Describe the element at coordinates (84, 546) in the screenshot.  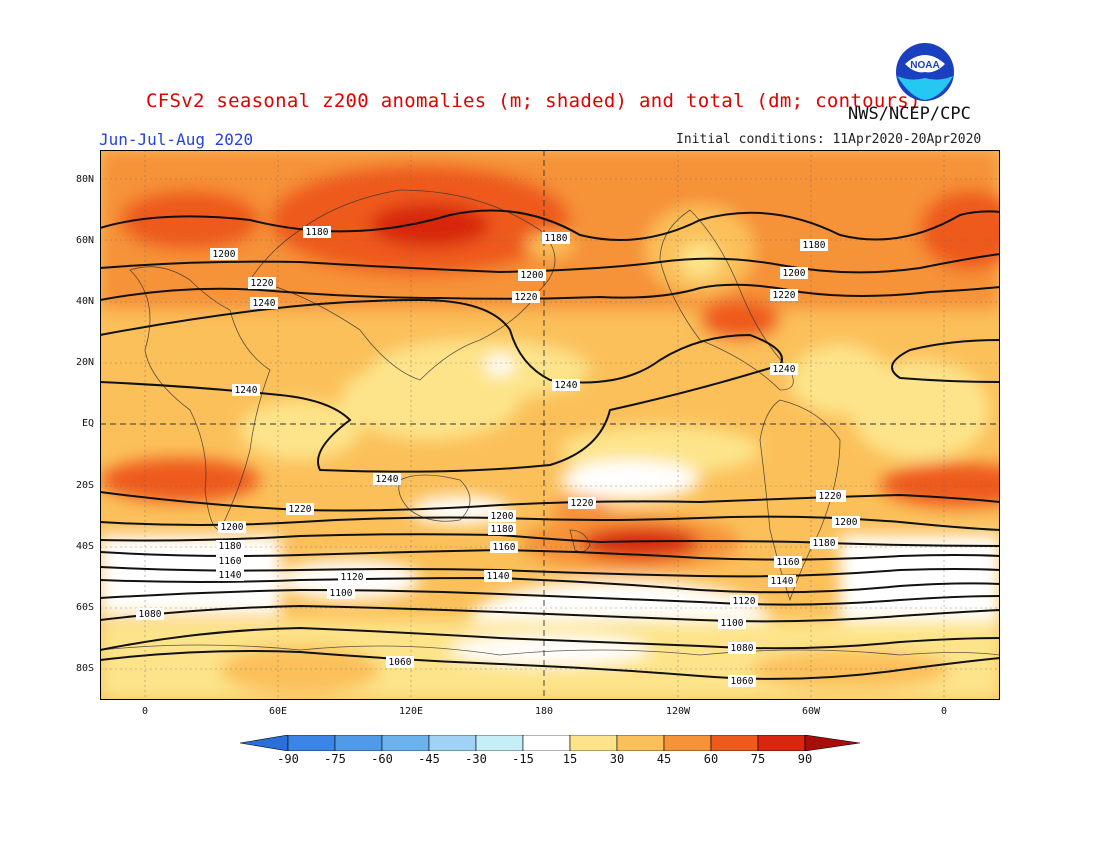
I see `lat-label: 40S` at that location.